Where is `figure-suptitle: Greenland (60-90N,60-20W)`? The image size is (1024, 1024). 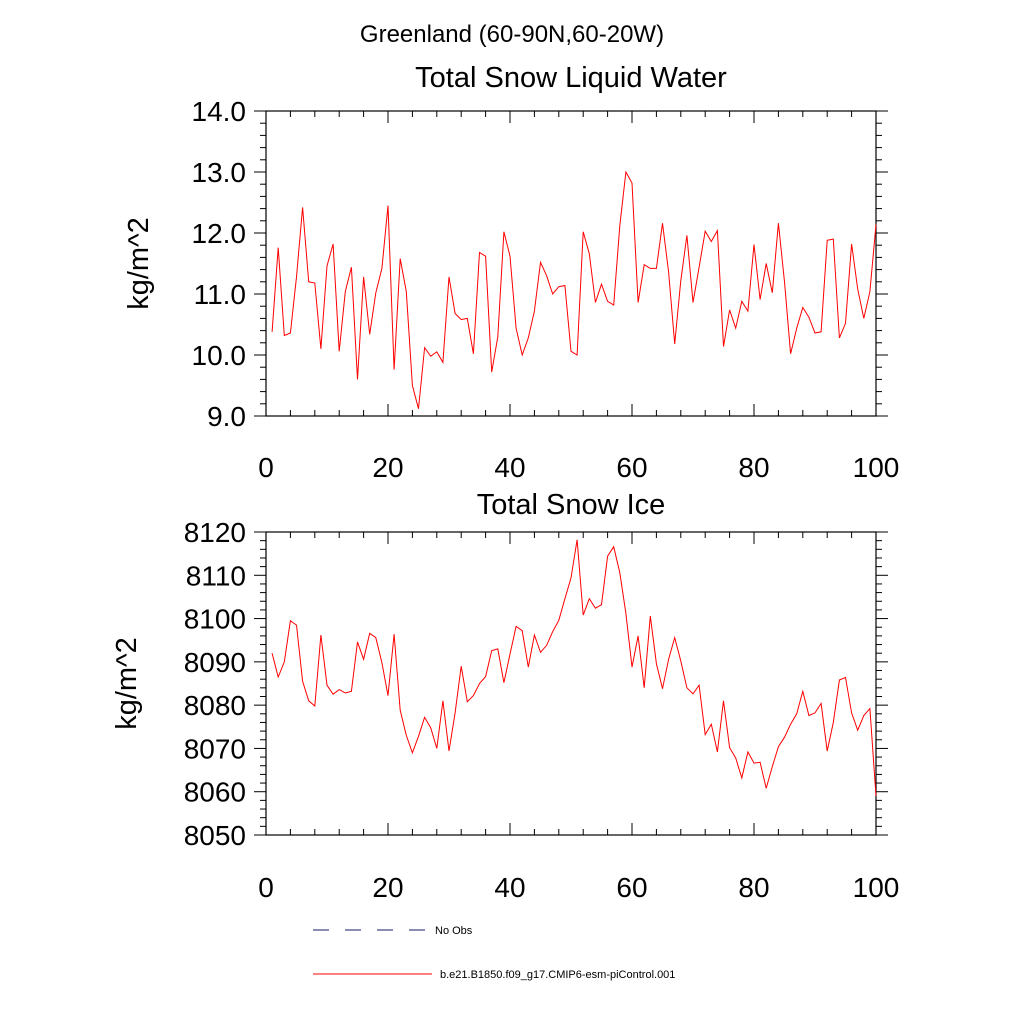 figure-suptitle: Greenland (60-90N,60-20W) is located at coordinates (512, 34).